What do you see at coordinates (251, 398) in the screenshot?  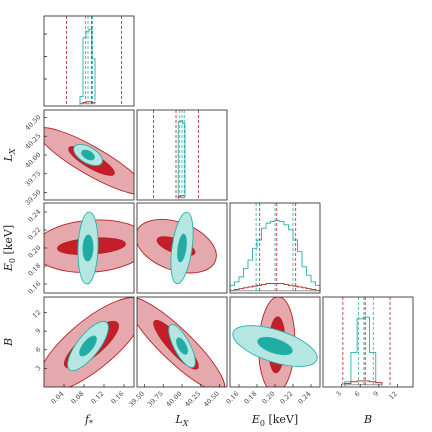 I see `x-tick-label: 0.18` at bounding box center [251, 398].